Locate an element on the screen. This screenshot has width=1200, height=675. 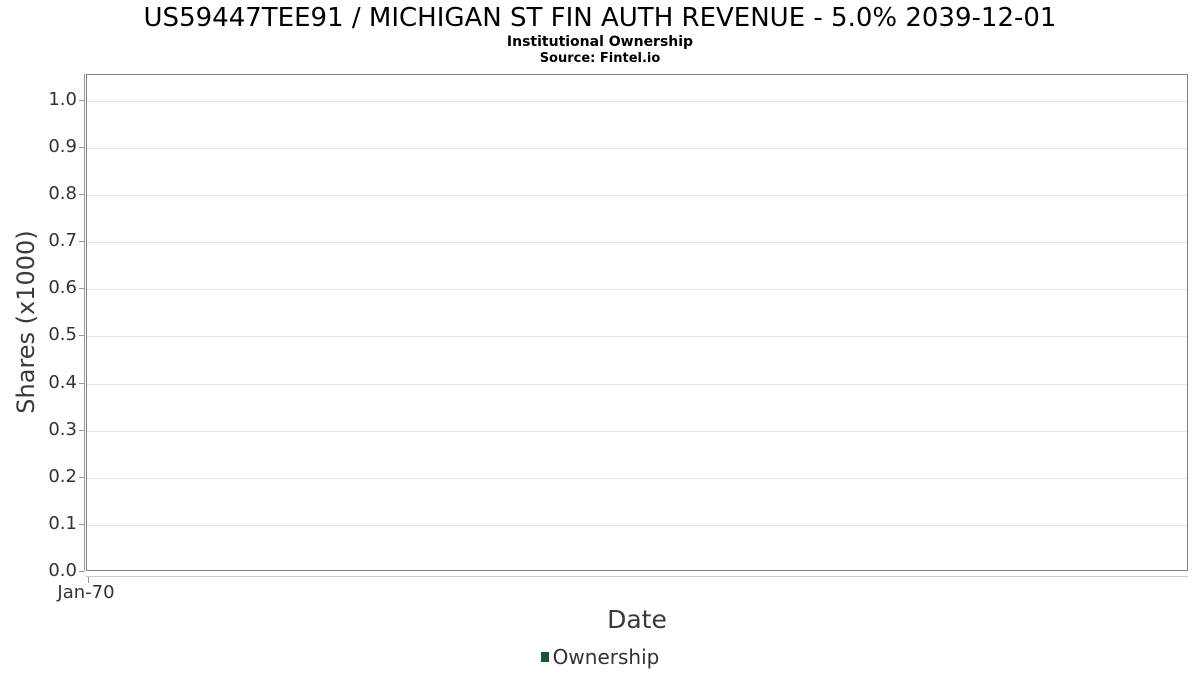
y-tick-label: 0.7 is located at coordinates (62, 240).